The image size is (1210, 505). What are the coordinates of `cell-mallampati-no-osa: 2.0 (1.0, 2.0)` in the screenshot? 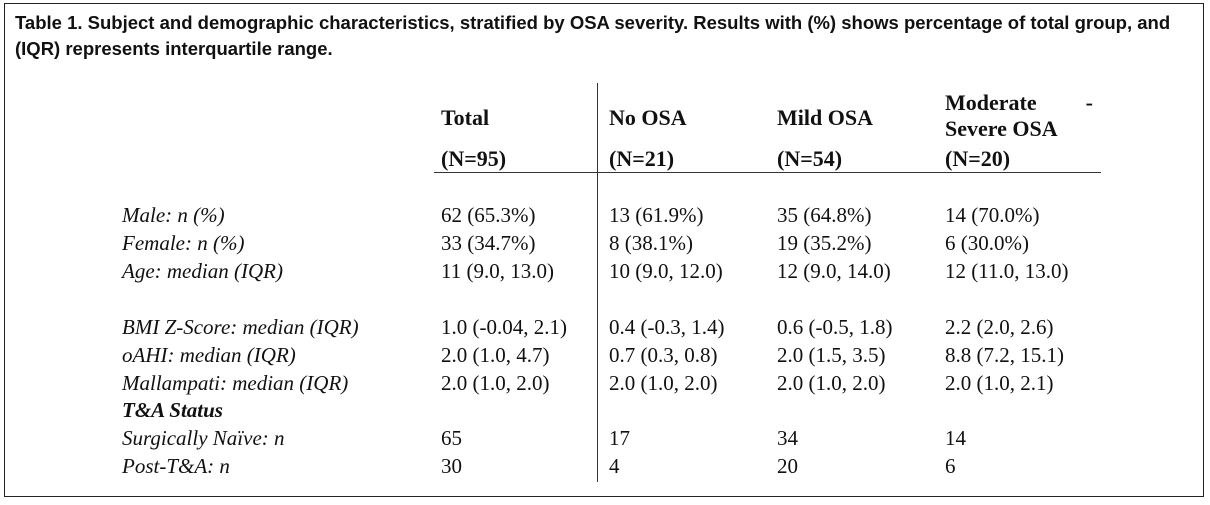 It's located at (663, 383).